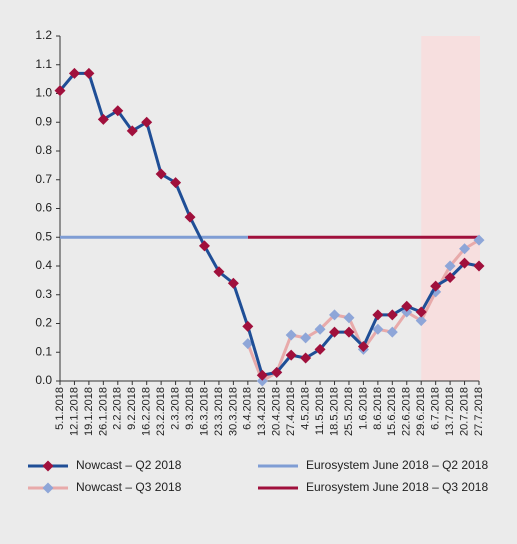  I want to click on x-tick-label: 11.5.2018, so click(320, 411).